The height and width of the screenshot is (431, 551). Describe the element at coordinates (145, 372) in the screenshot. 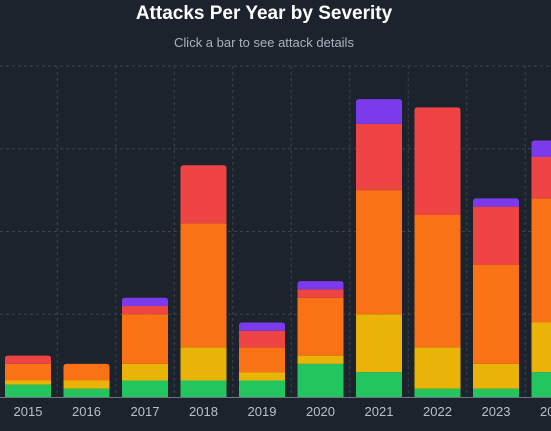

I see `bar-2017-medium` at that location.